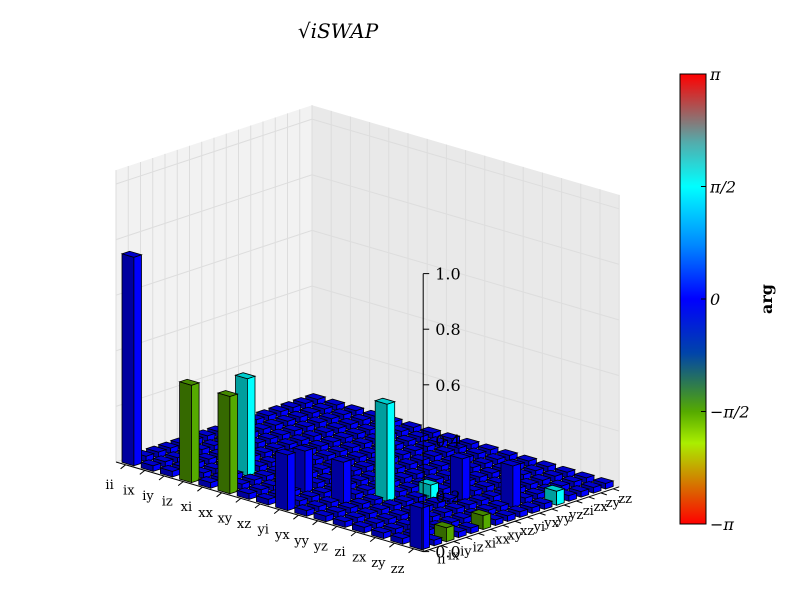 The width and height of the screenshot is (800, 604). What do you see at coordinates (730, 412) in the screenshot?
I see `colorbar-tick-label: −π/2` at bounding box center [730, 412].